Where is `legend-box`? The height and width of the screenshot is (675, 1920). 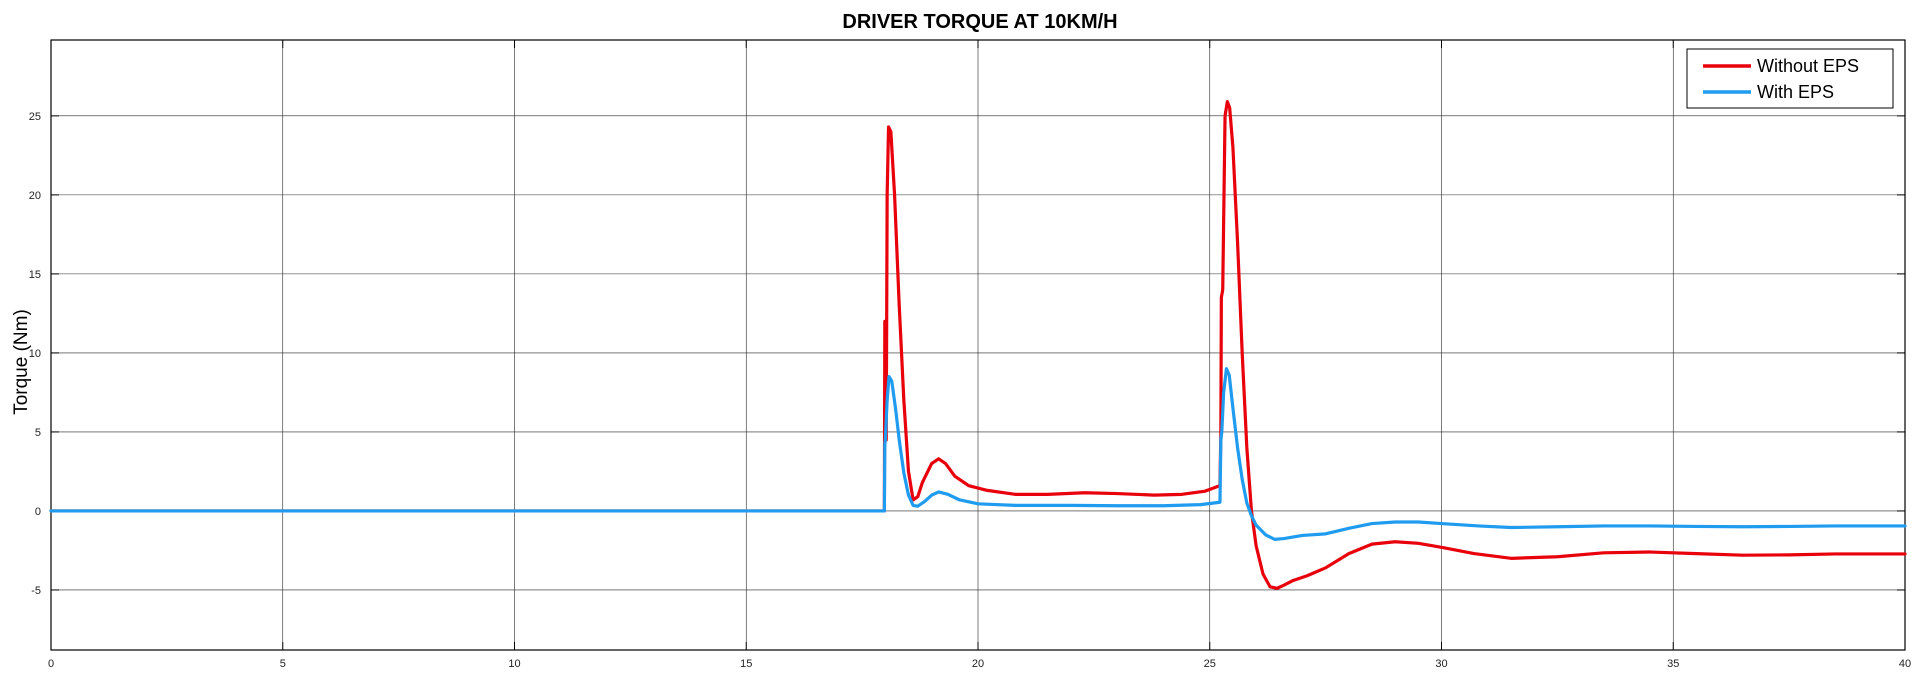
legend-box is located at coordinates (1790, 78).